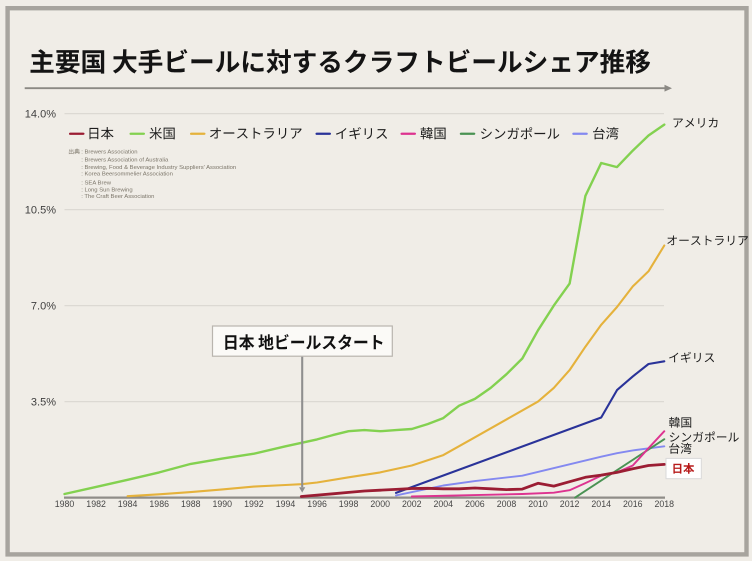  Describe the element at coordinates (507, 504) in the screenshot. I see `svg-text: 2008` at that location.